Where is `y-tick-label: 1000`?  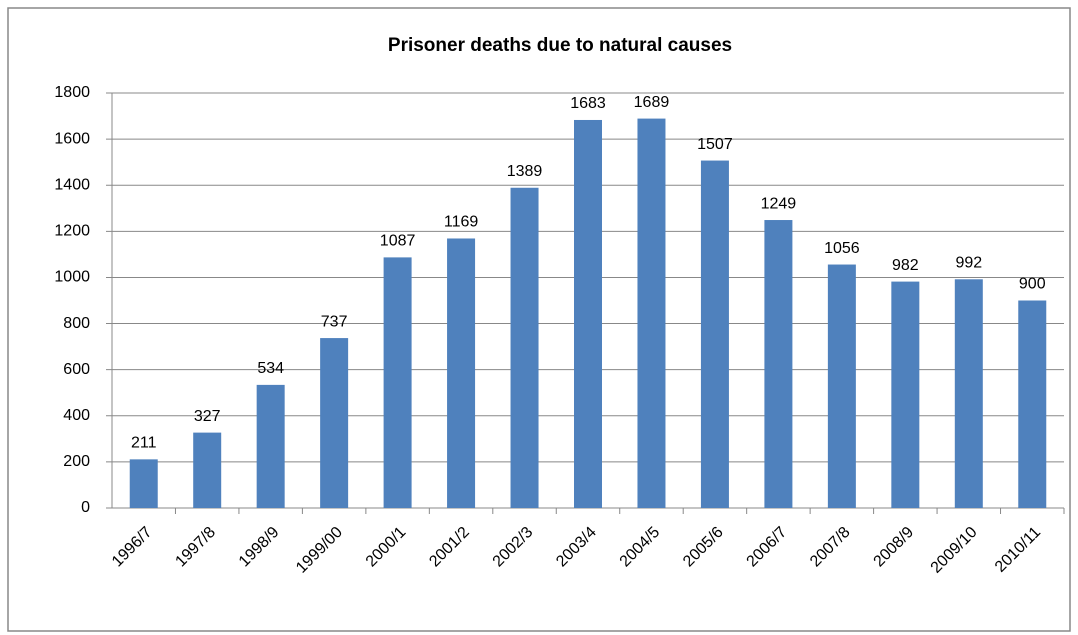 y-tick-label: 1000 is located at coordinates (72, 277).